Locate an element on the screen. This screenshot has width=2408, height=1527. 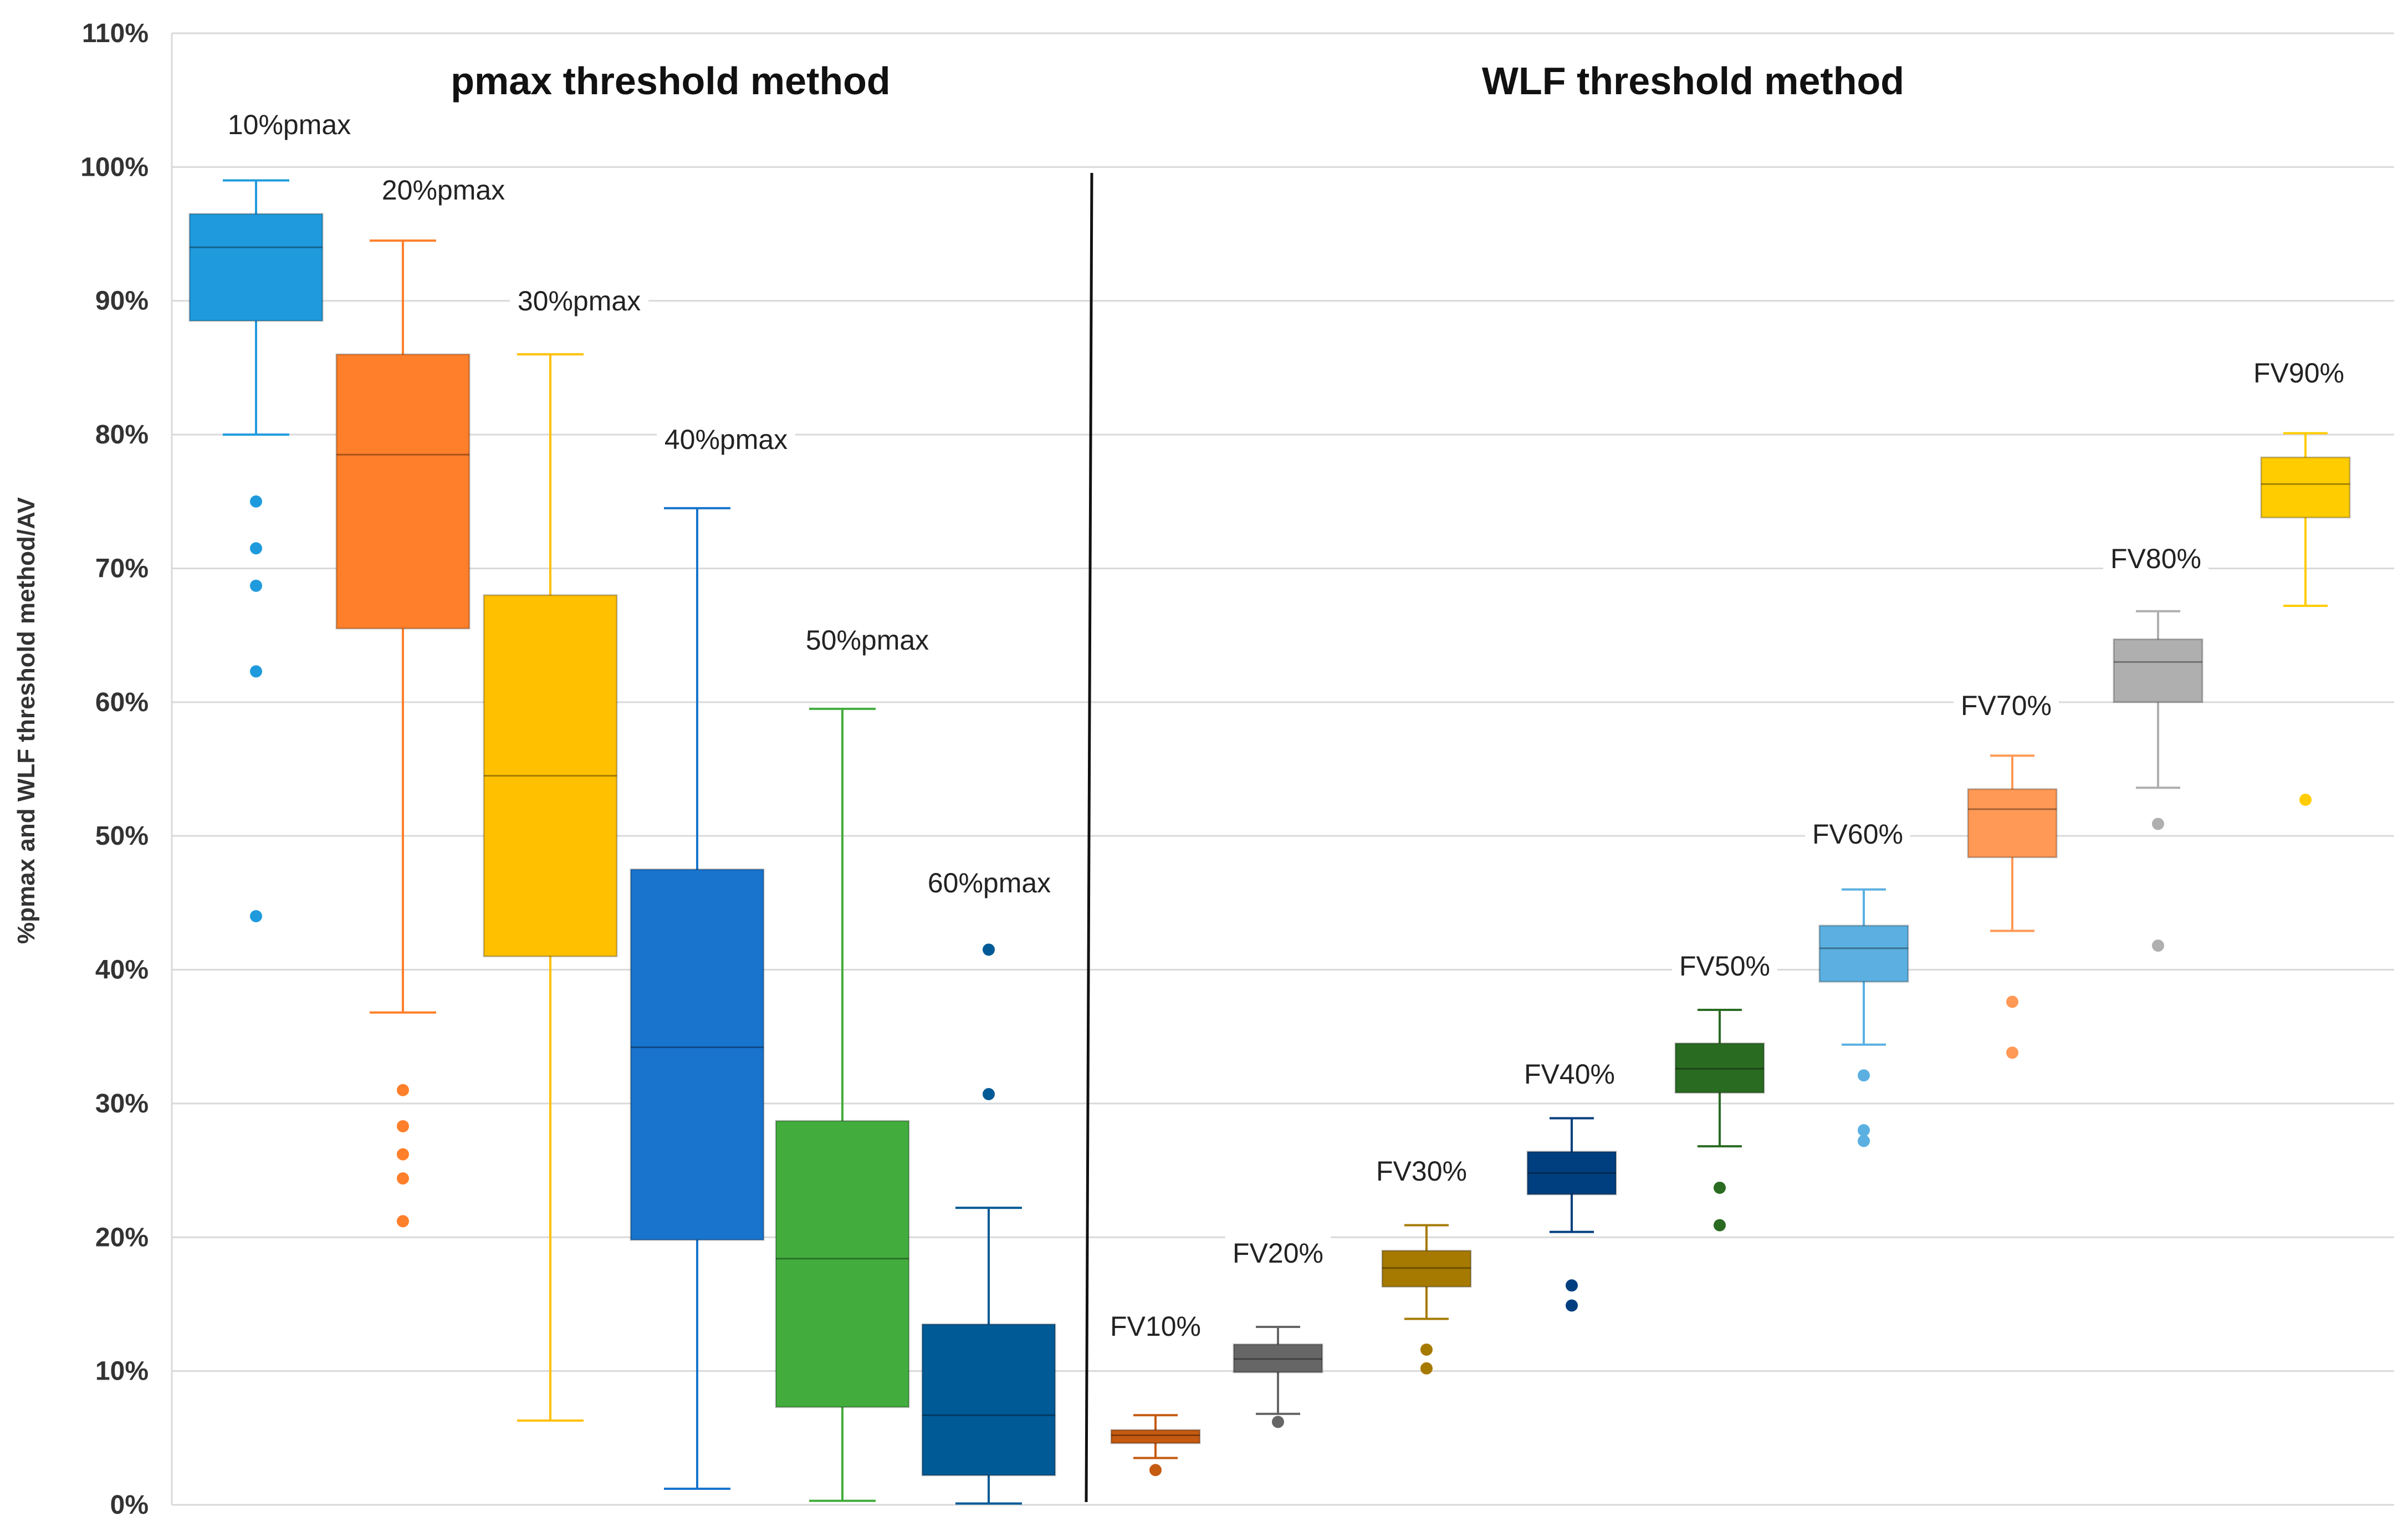
box-label: FV70% is located at coordinates (2006, 705).